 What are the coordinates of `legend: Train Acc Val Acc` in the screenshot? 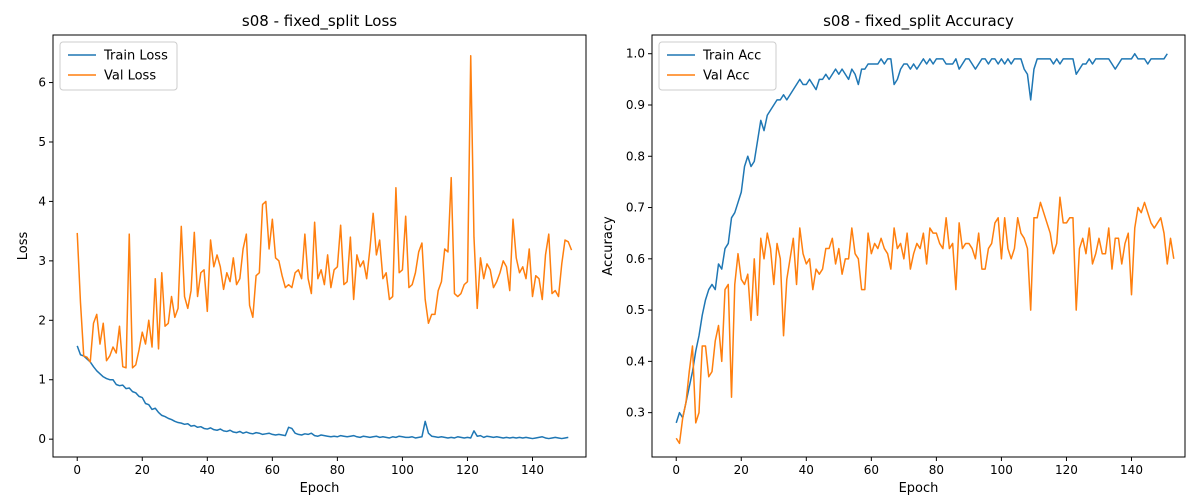 It's located at (717, 66).